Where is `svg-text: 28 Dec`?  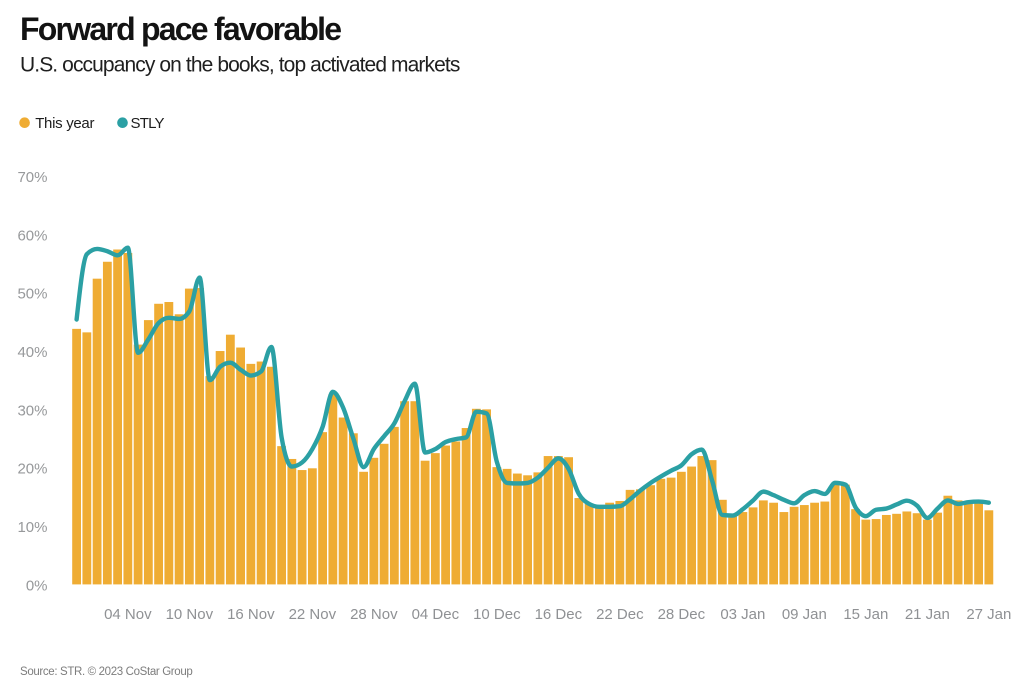
svg-text: 28 Dec is located at coordinates (682, 614).